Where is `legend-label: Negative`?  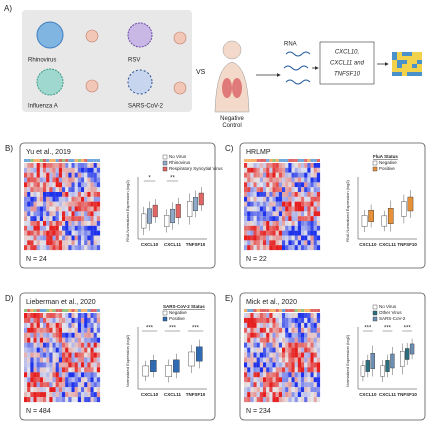 legend-label: Negative is located at coordinates (178, 312).